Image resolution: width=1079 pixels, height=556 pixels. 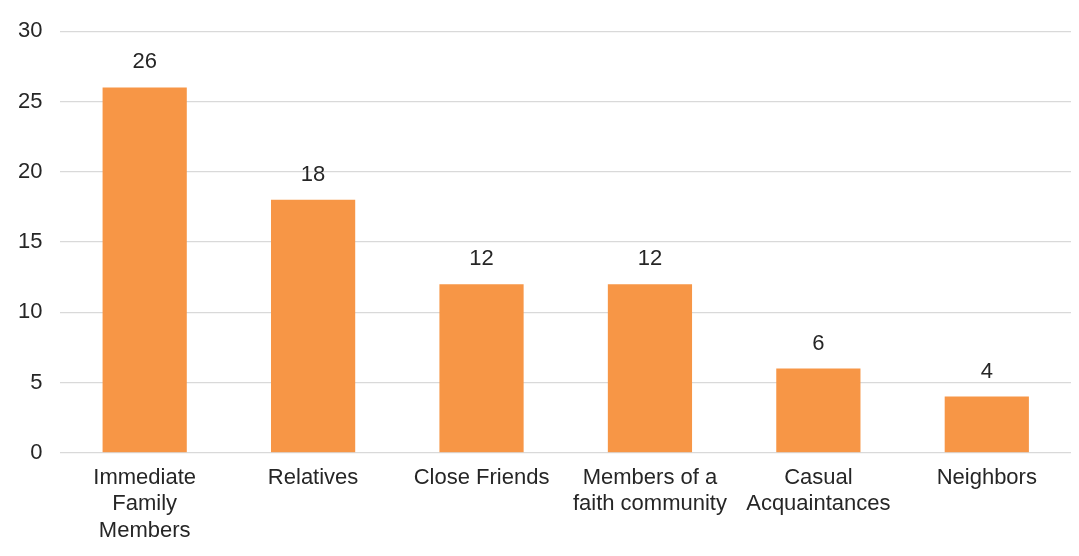 I want to click on x-tick-label: Casual Acquaintances, so click(x=818, y=490).